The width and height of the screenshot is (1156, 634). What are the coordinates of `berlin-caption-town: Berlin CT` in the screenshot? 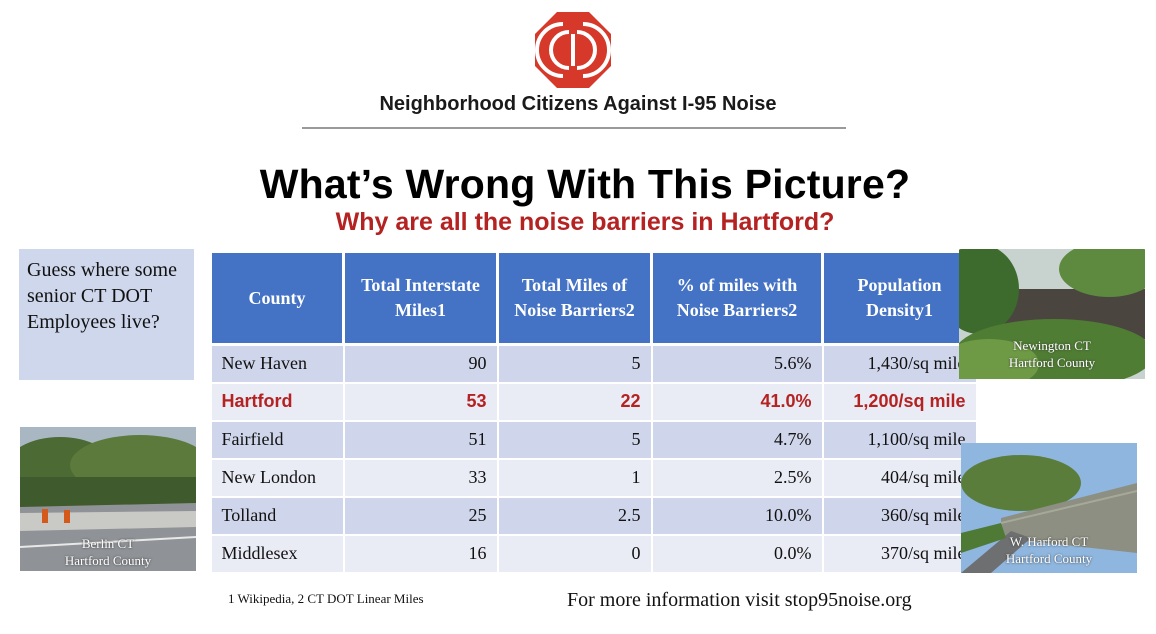 It's located at (108, 543).